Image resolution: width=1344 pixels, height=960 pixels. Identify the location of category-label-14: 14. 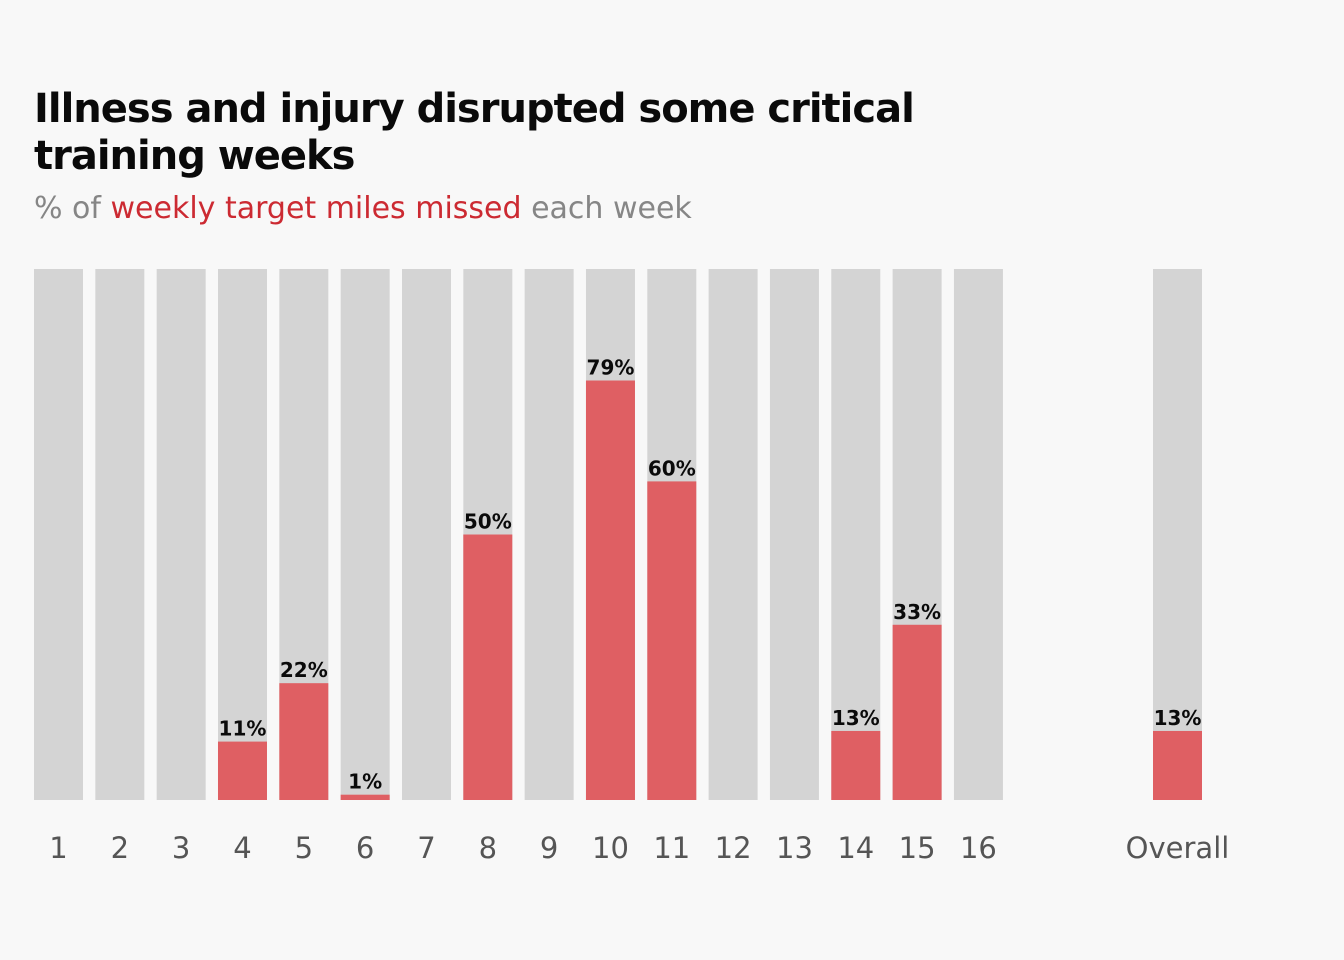
(855, 848).